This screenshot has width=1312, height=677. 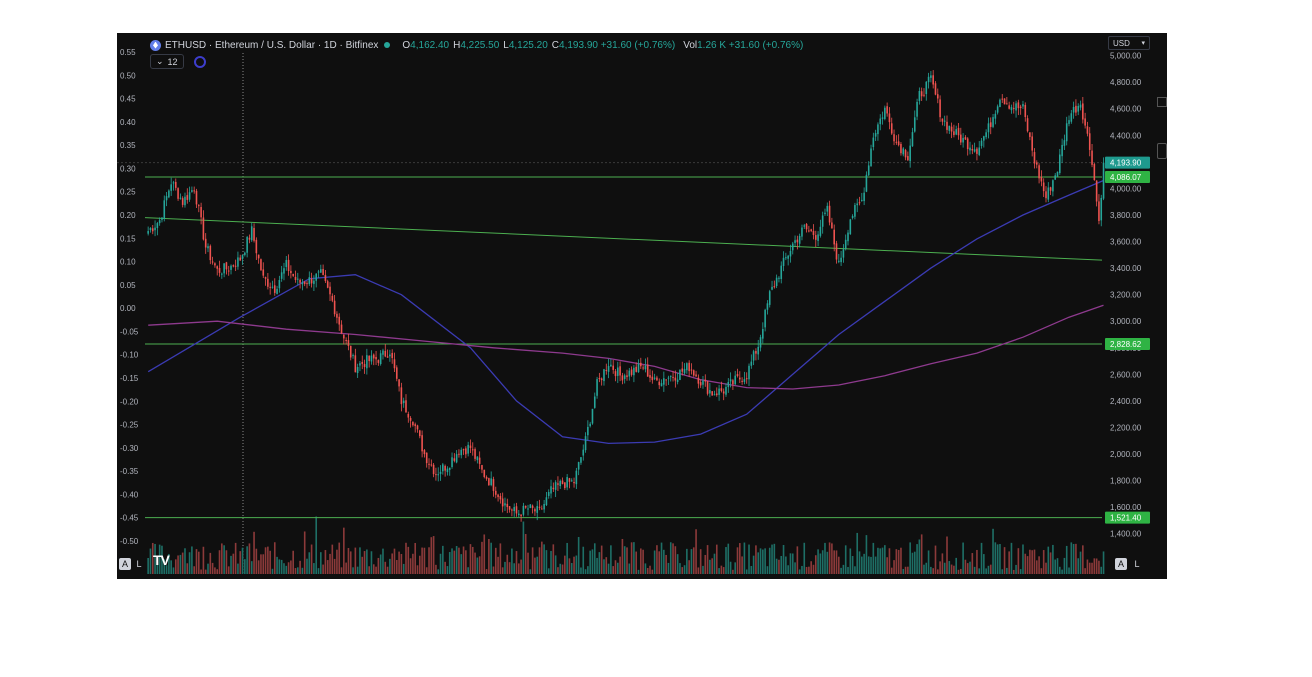 I want to click on auto-scale-button: A, so click(x=1121, y=564).